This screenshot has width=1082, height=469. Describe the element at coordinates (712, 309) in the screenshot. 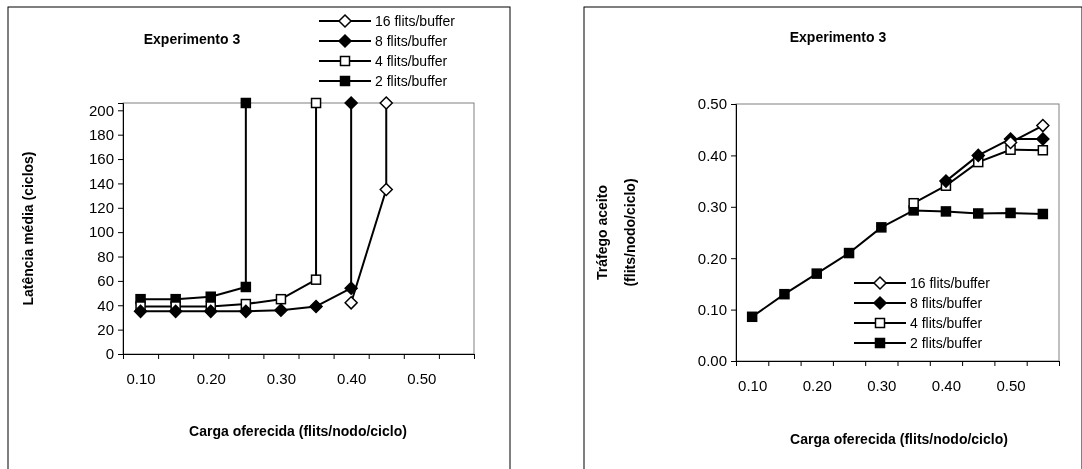

I see `y-tick-label: 0.10` at that location.